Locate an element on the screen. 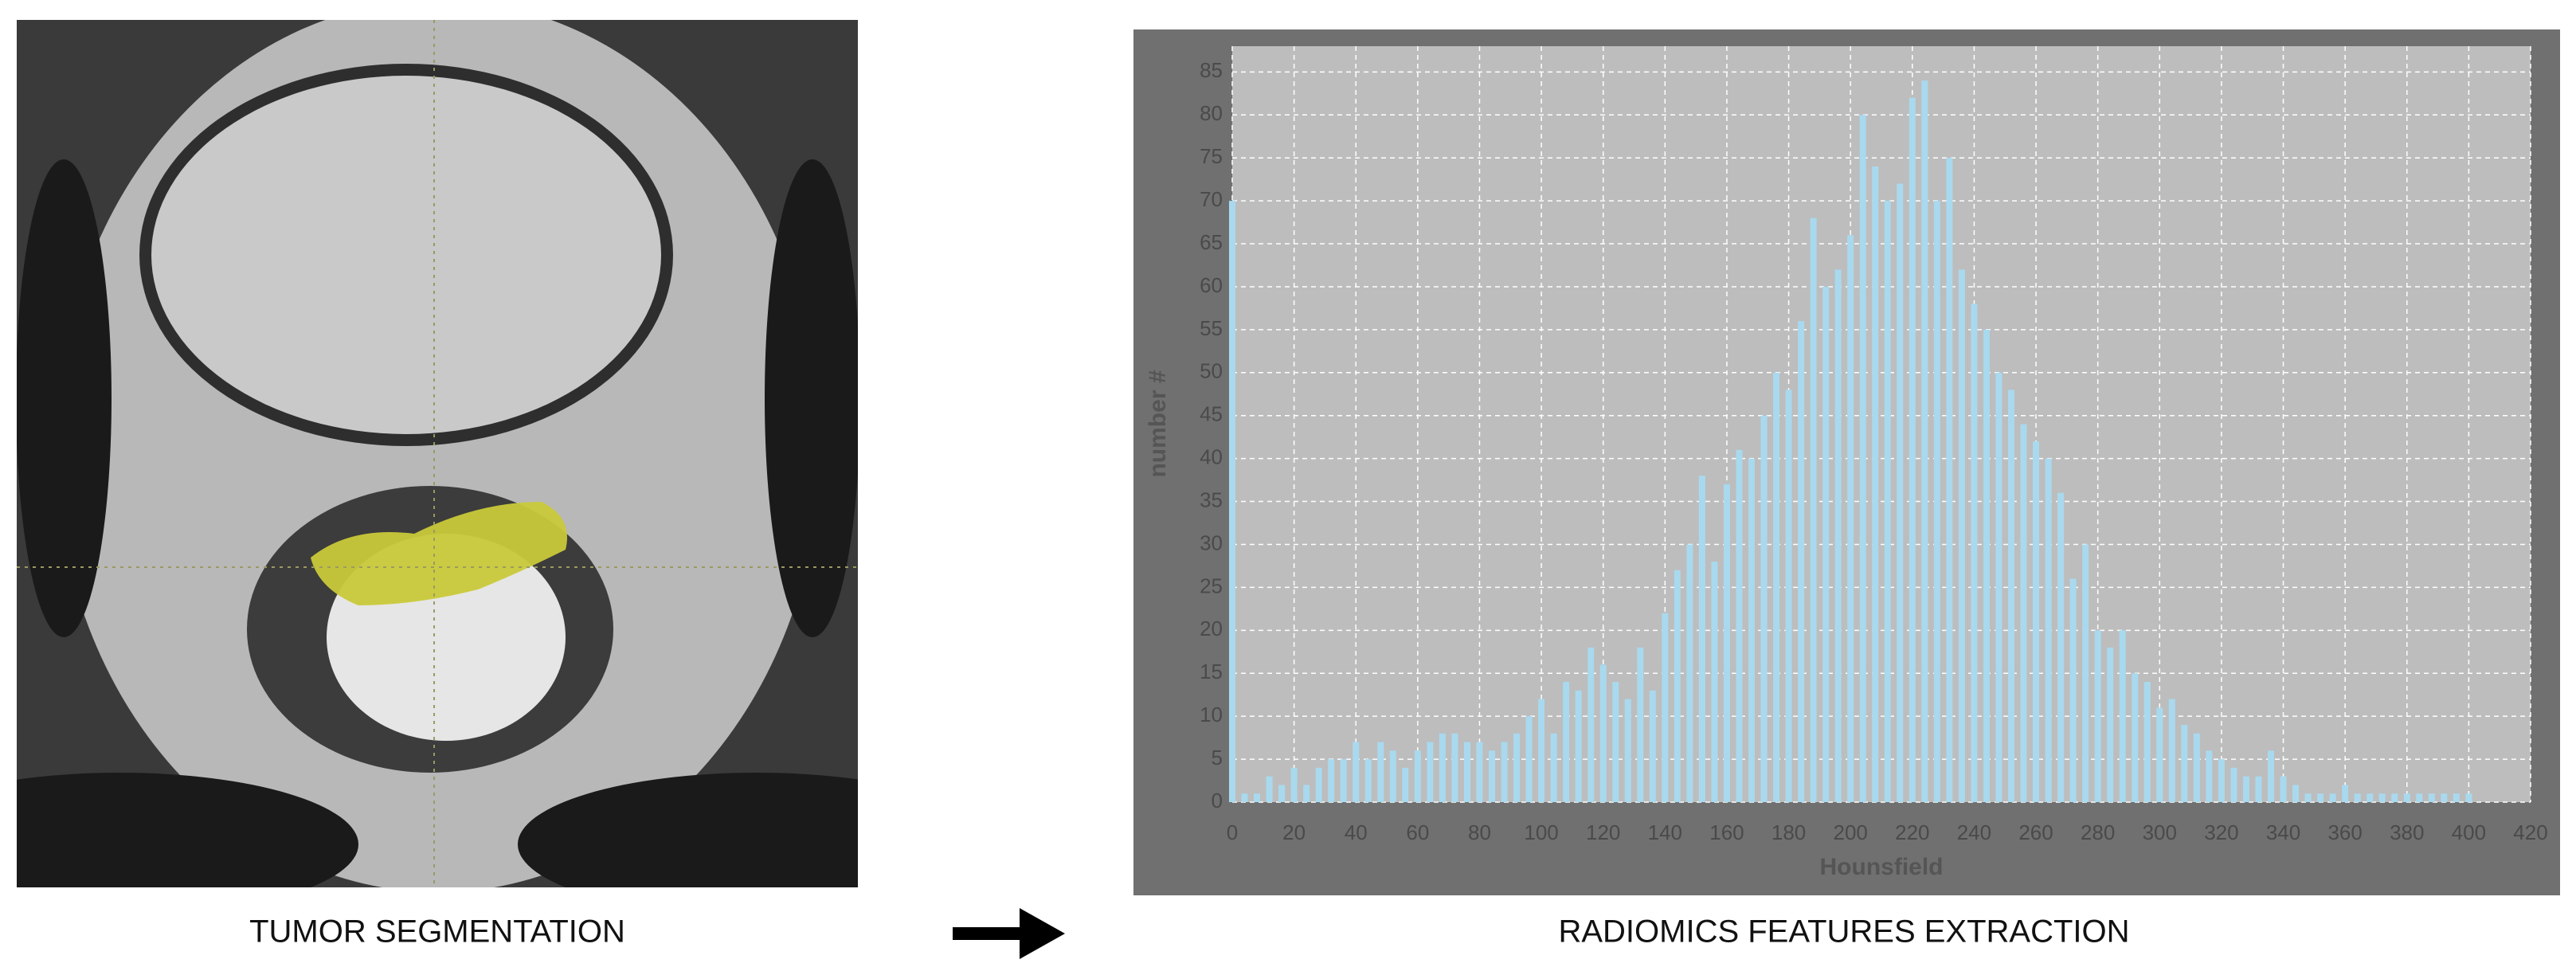 Image resolution: width=2576 pixels, height=975 pixels. right-caption: RADIOMICS FEATURES EXTRACTION is located at coordinates (1843, 932).